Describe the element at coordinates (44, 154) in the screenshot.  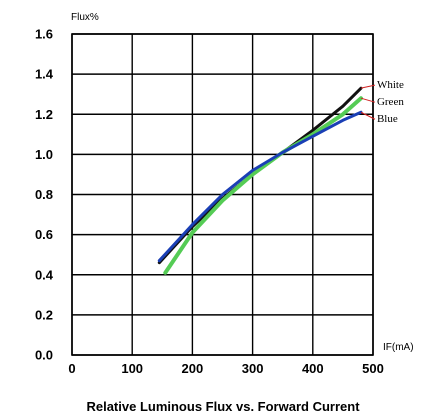
I see `y-tick-label: 1.0` at that location.